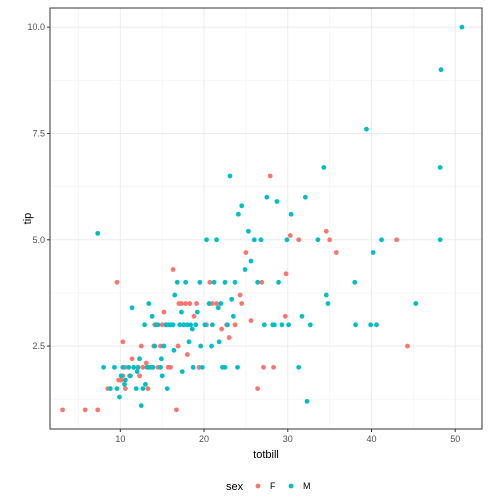 This screenshot has height=504, width=504. What do you see at coordinates (291, 486) in the screenshot?
I see `legend-key-M` at bounding box center [291, 486].